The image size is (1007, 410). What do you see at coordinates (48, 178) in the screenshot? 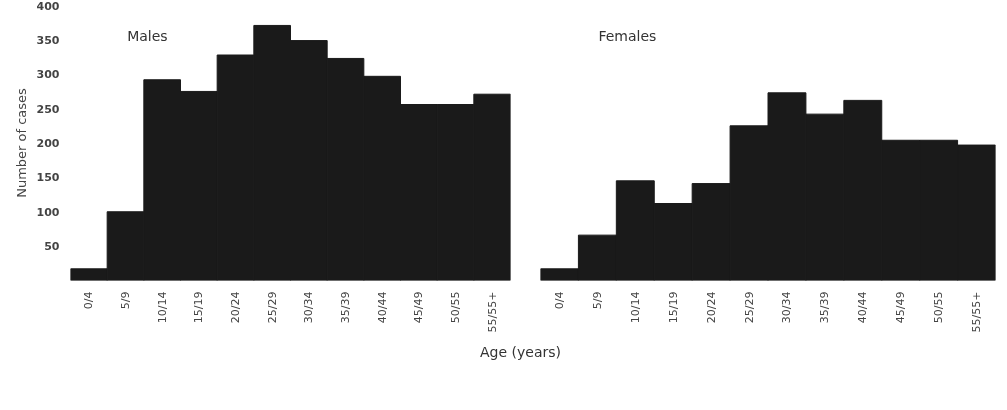
I see `y-tick-label: 150` at bounding box center [48, 178].